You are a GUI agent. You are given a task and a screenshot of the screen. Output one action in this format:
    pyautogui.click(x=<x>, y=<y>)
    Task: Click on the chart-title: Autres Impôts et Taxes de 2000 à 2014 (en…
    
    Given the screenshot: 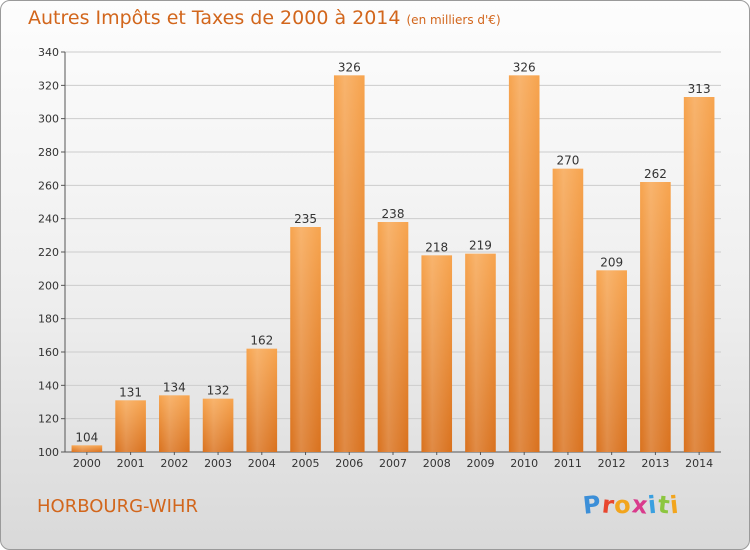 What is the action you would take?
    pyautogui.click(x=264, y=18)
    